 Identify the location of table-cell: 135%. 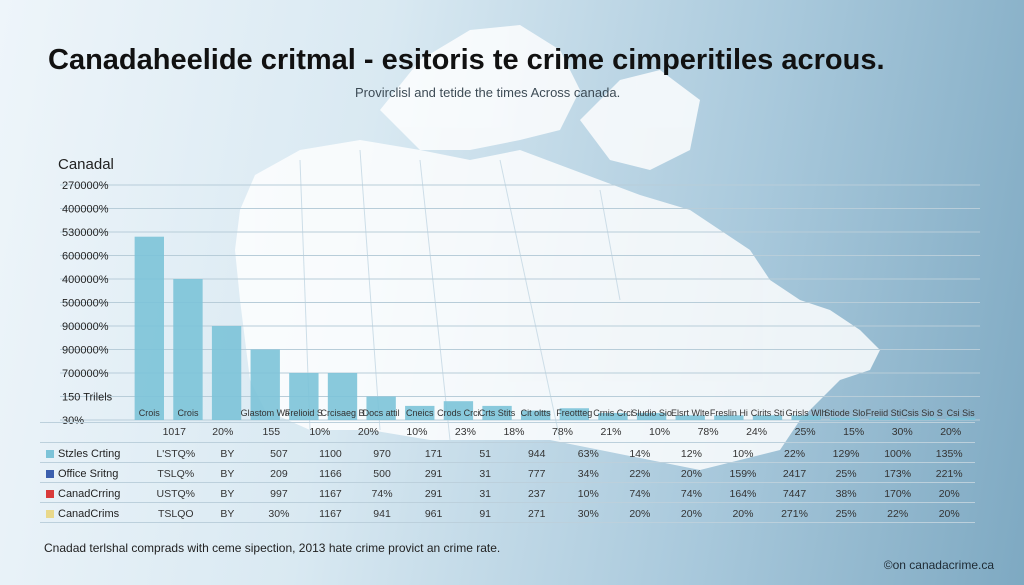
(949, 454).